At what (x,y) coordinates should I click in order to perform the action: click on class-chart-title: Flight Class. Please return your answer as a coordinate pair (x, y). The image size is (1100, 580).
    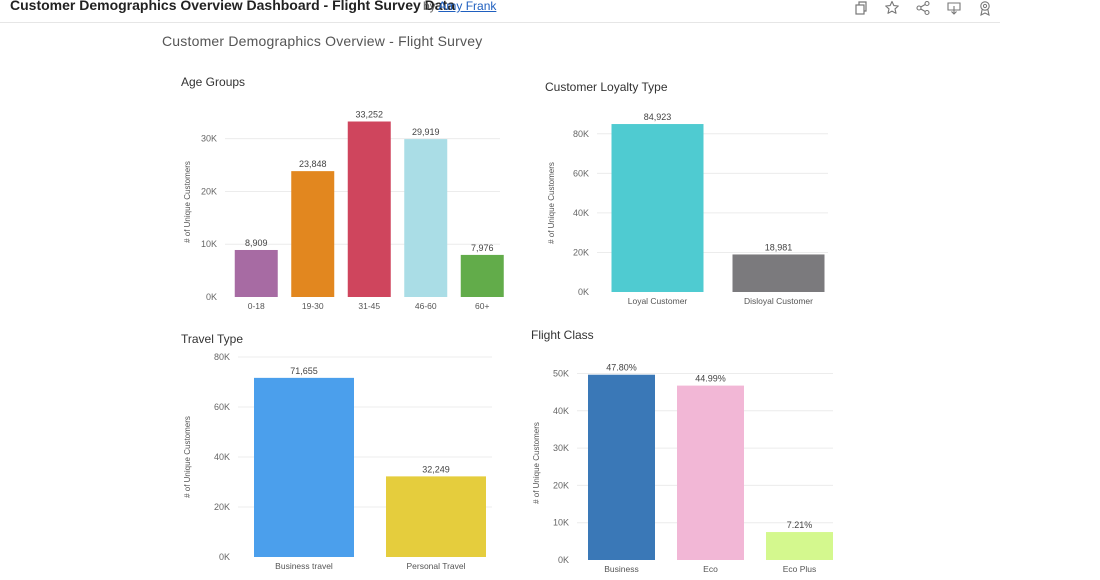
    Looking at the image, I should click on (562, 335).